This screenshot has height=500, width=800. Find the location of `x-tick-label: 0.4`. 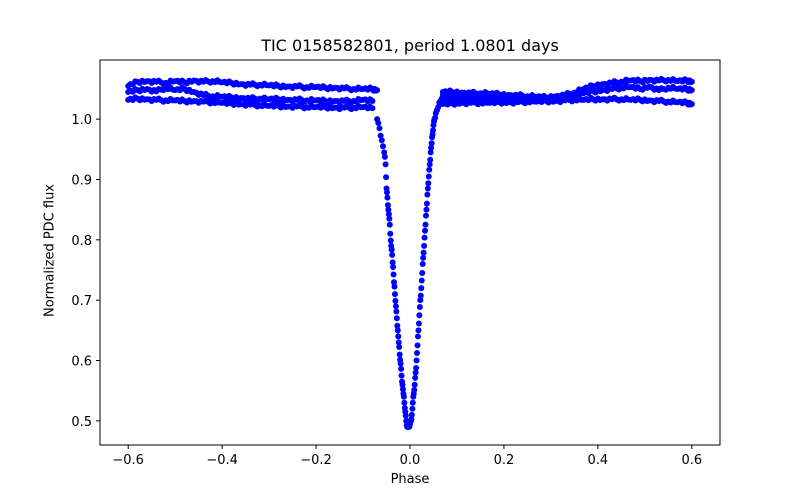

x-tick-label: 0.4 is located at coordinates (598, 460).